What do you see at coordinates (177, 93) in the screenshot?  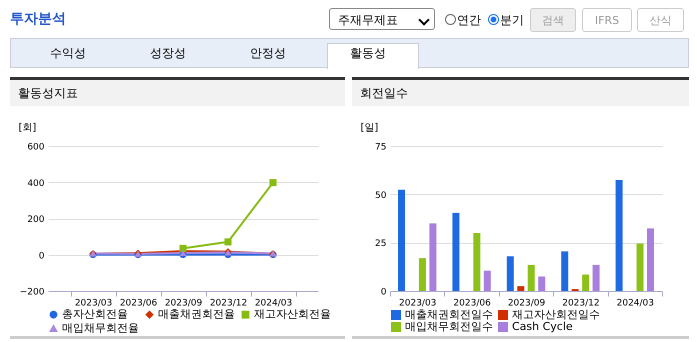 I see `chart-title: 활동성지표` at bounding box center [177, 93].